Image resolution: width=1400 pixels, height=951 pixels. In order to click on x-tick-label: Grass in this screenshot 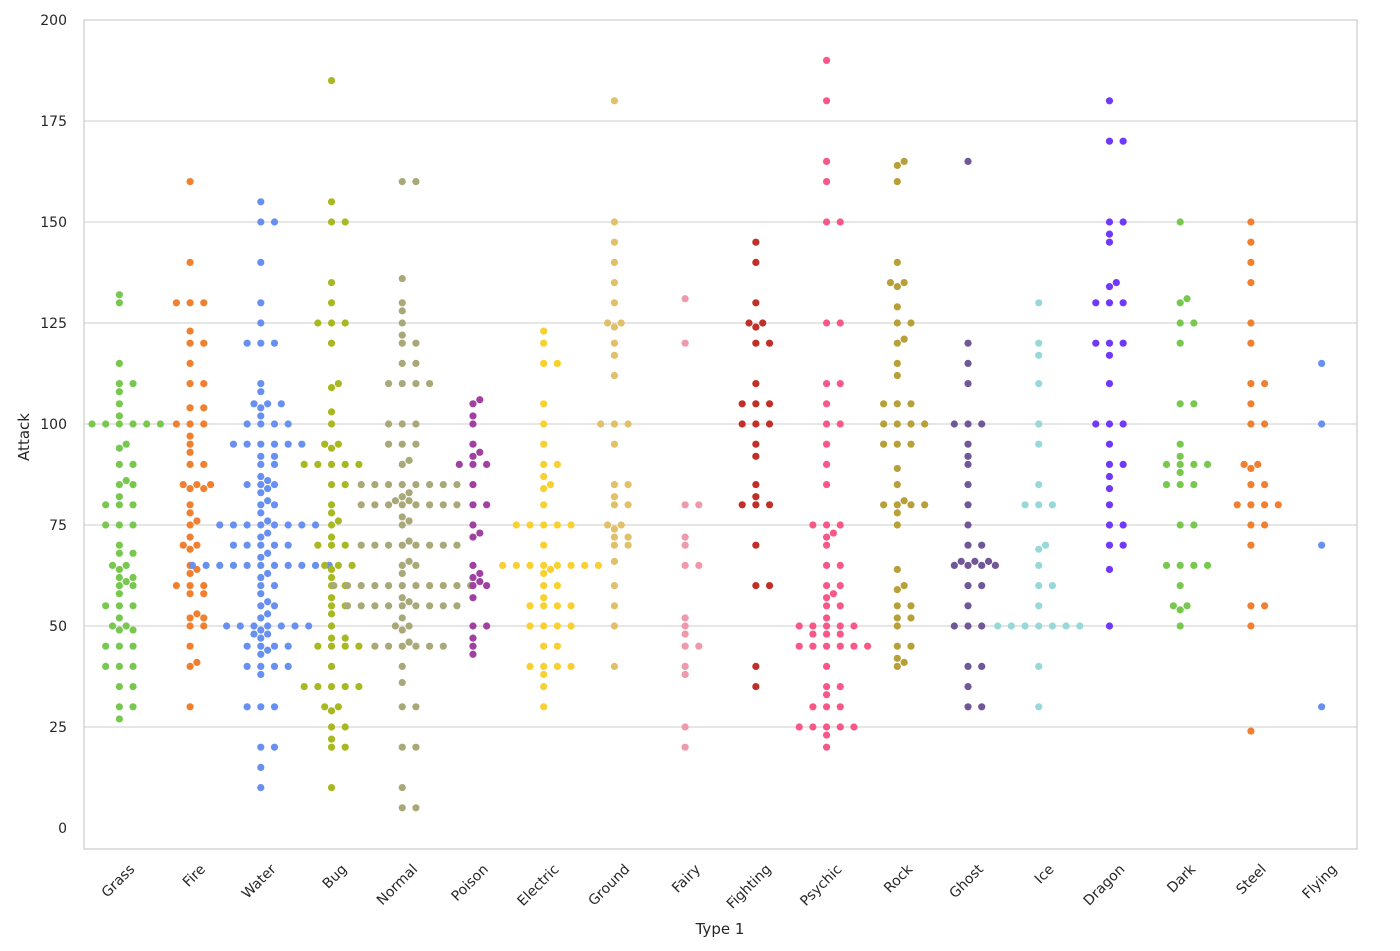, I will do `click(118, 881)`.